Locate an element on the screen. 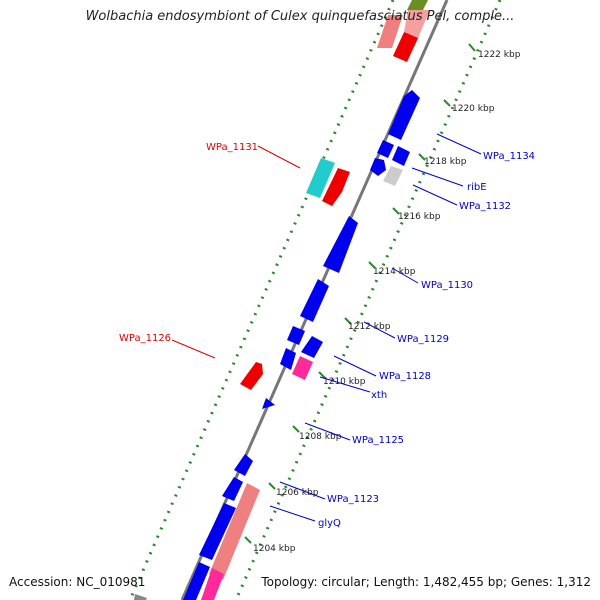 The width and height of the screenshot is (600, 600). label-ribE: ribE is located at coordinates (477, 187).